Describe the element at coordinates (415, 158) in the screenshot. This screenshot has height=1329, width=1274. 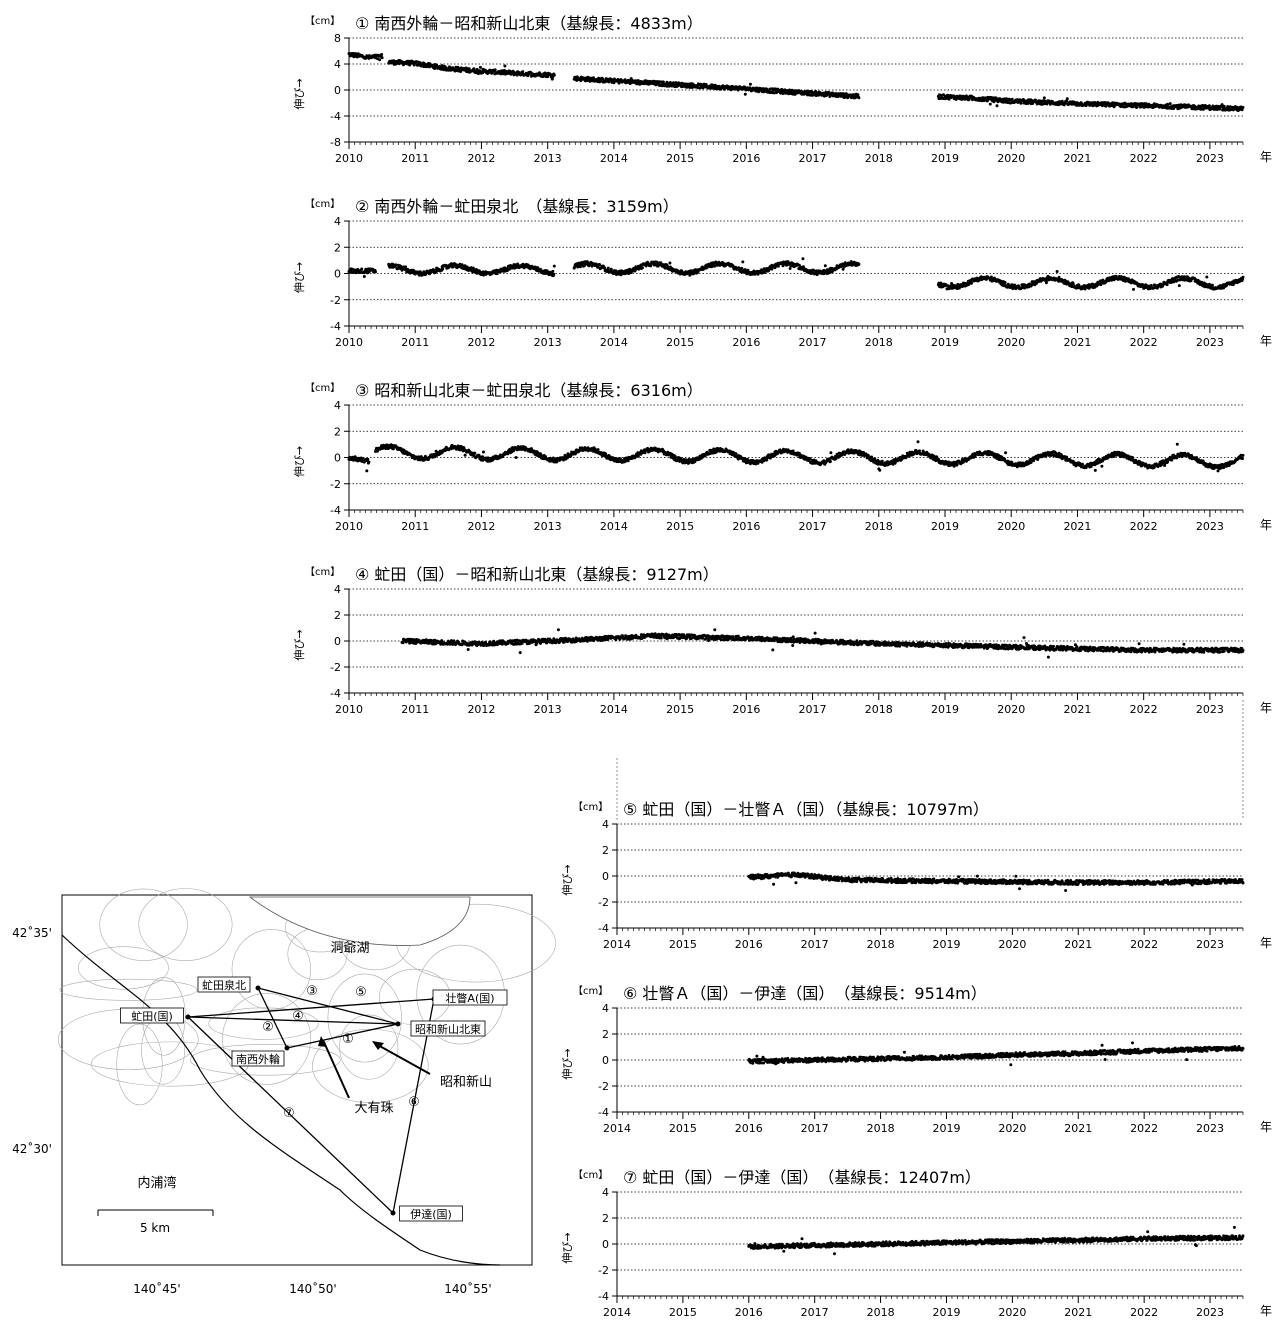
I see `x-tick-label: 2011` at that location.